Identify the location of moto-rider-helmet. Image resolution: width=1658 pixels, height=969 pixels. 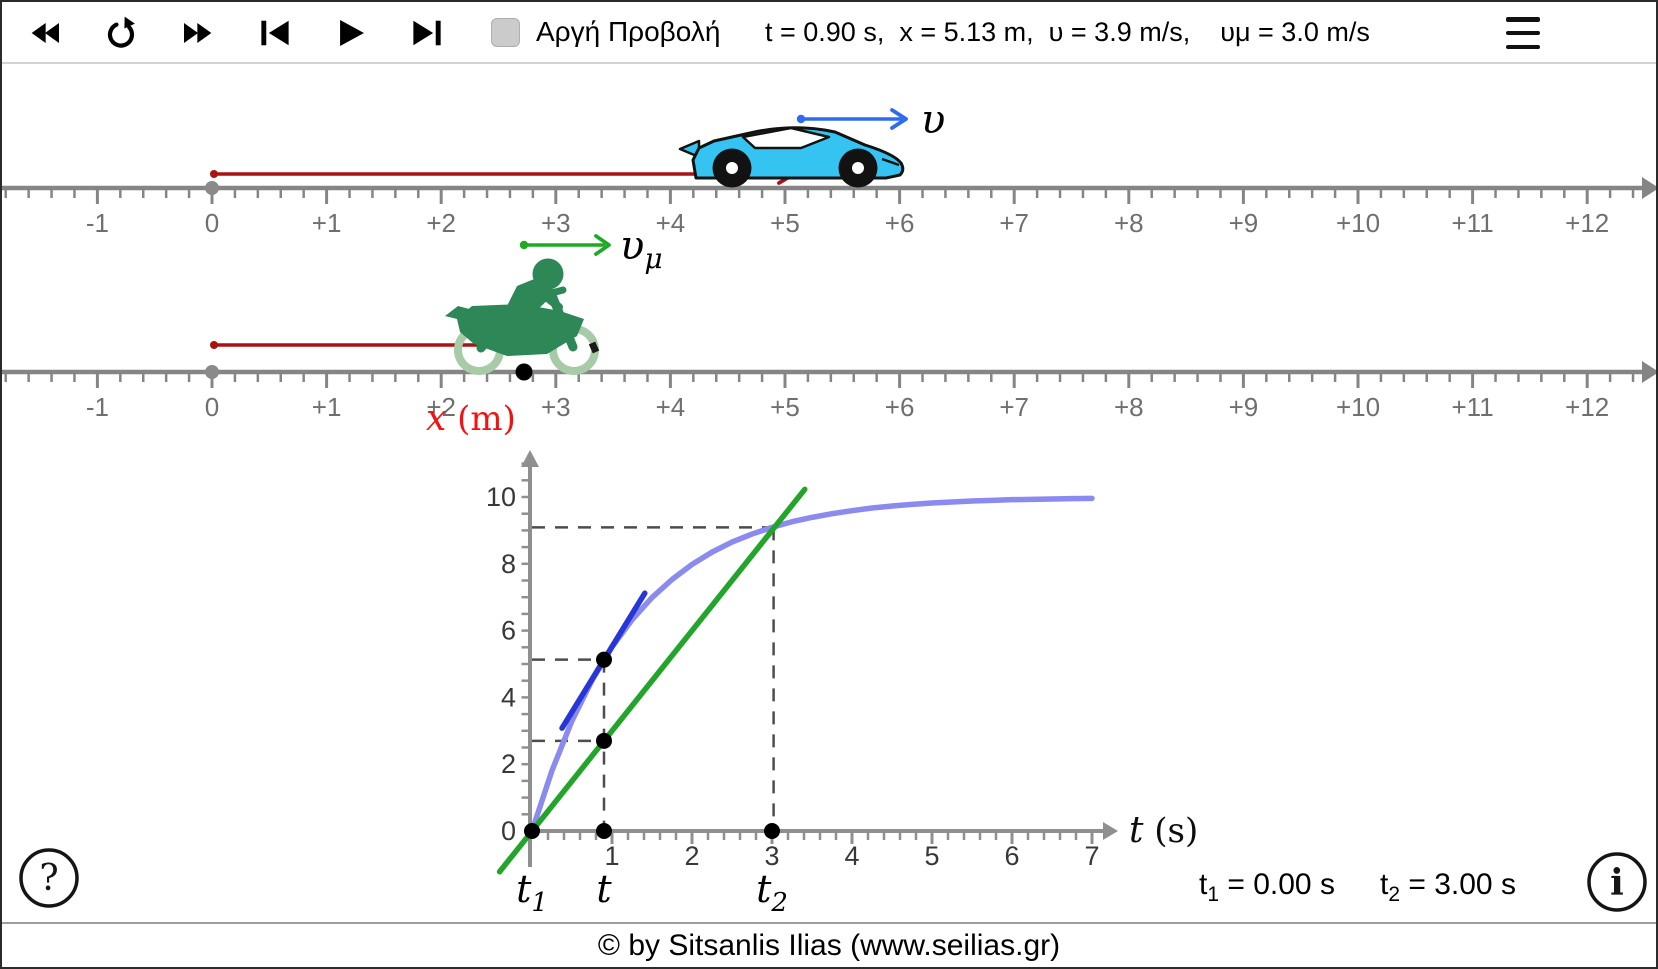
(548, 274).